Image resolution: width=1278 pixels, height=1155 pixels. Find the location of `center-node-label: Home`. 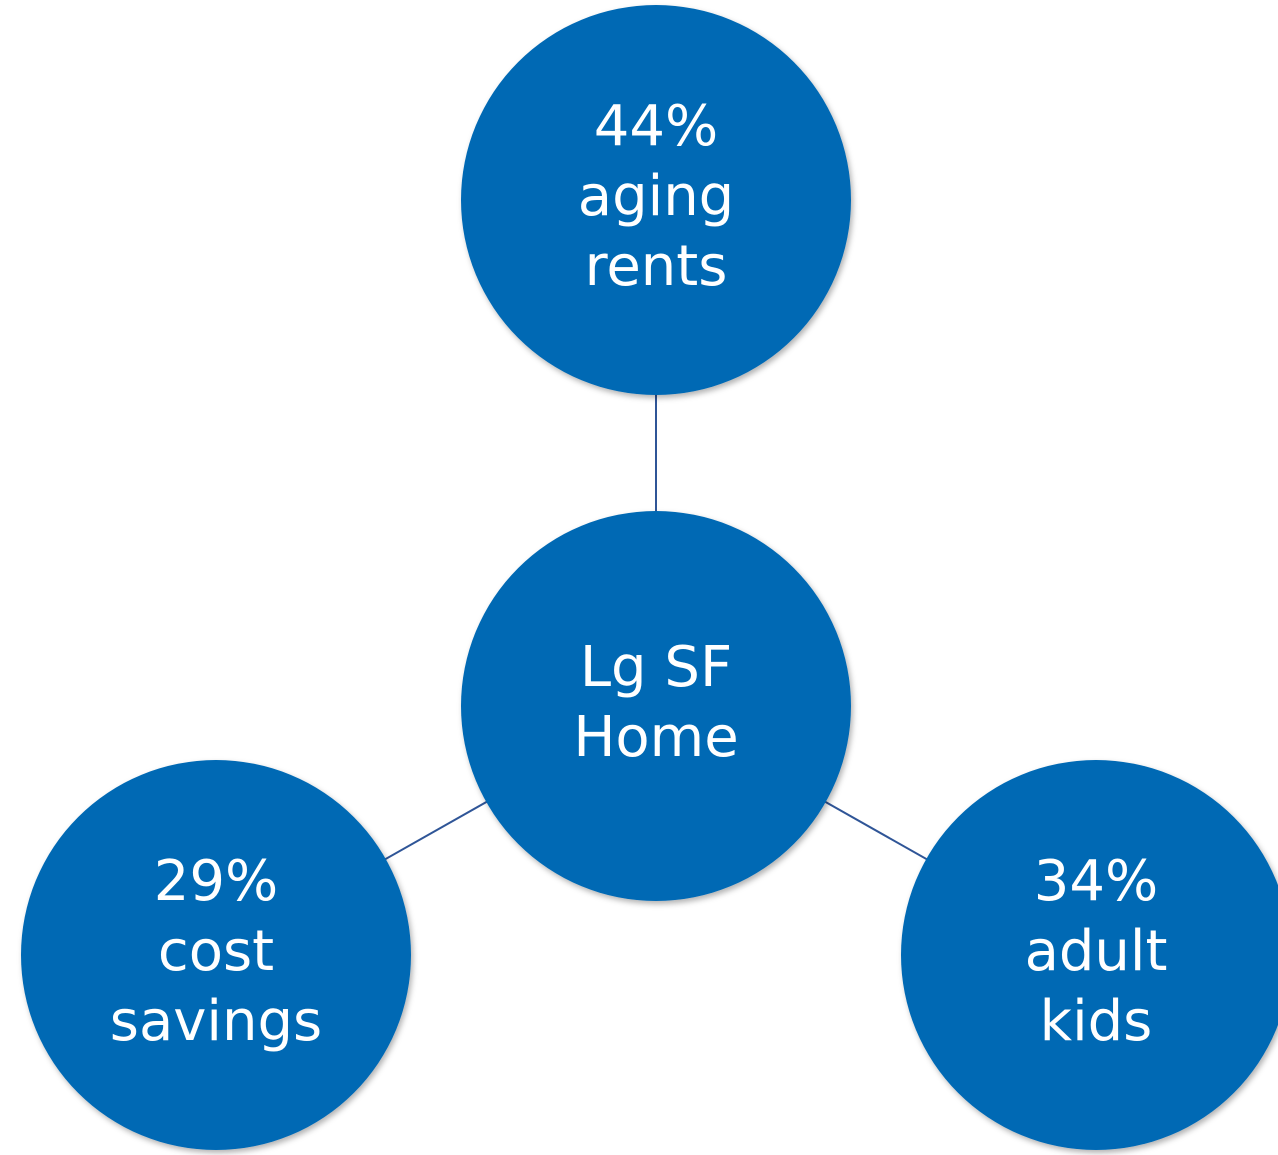

center-node-label: Home is located at coordinates (655, 737).